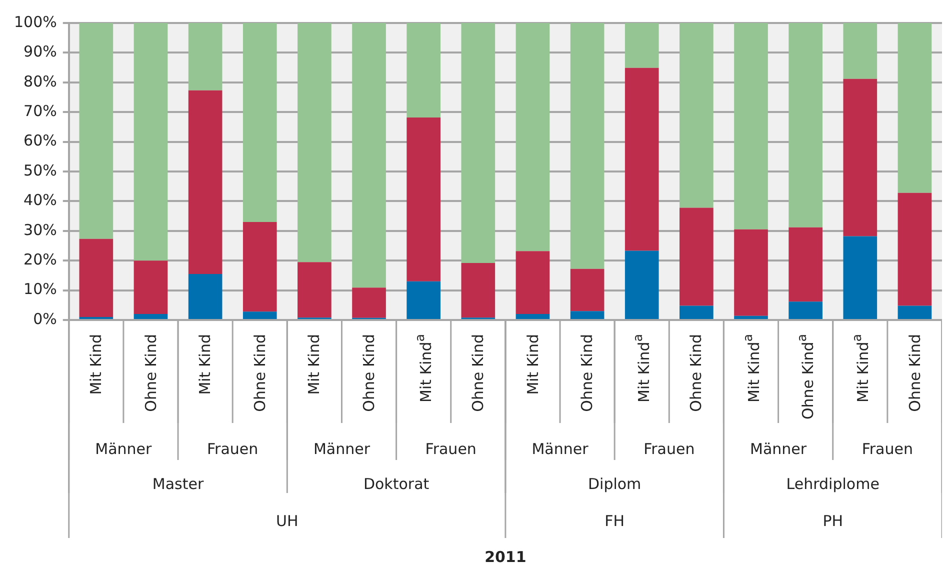 This screenshot has width=950, height=574. What do you see at coordinates (614, 521) in the screenshot?
I see `text: FH` at bounding box center [614, 521].